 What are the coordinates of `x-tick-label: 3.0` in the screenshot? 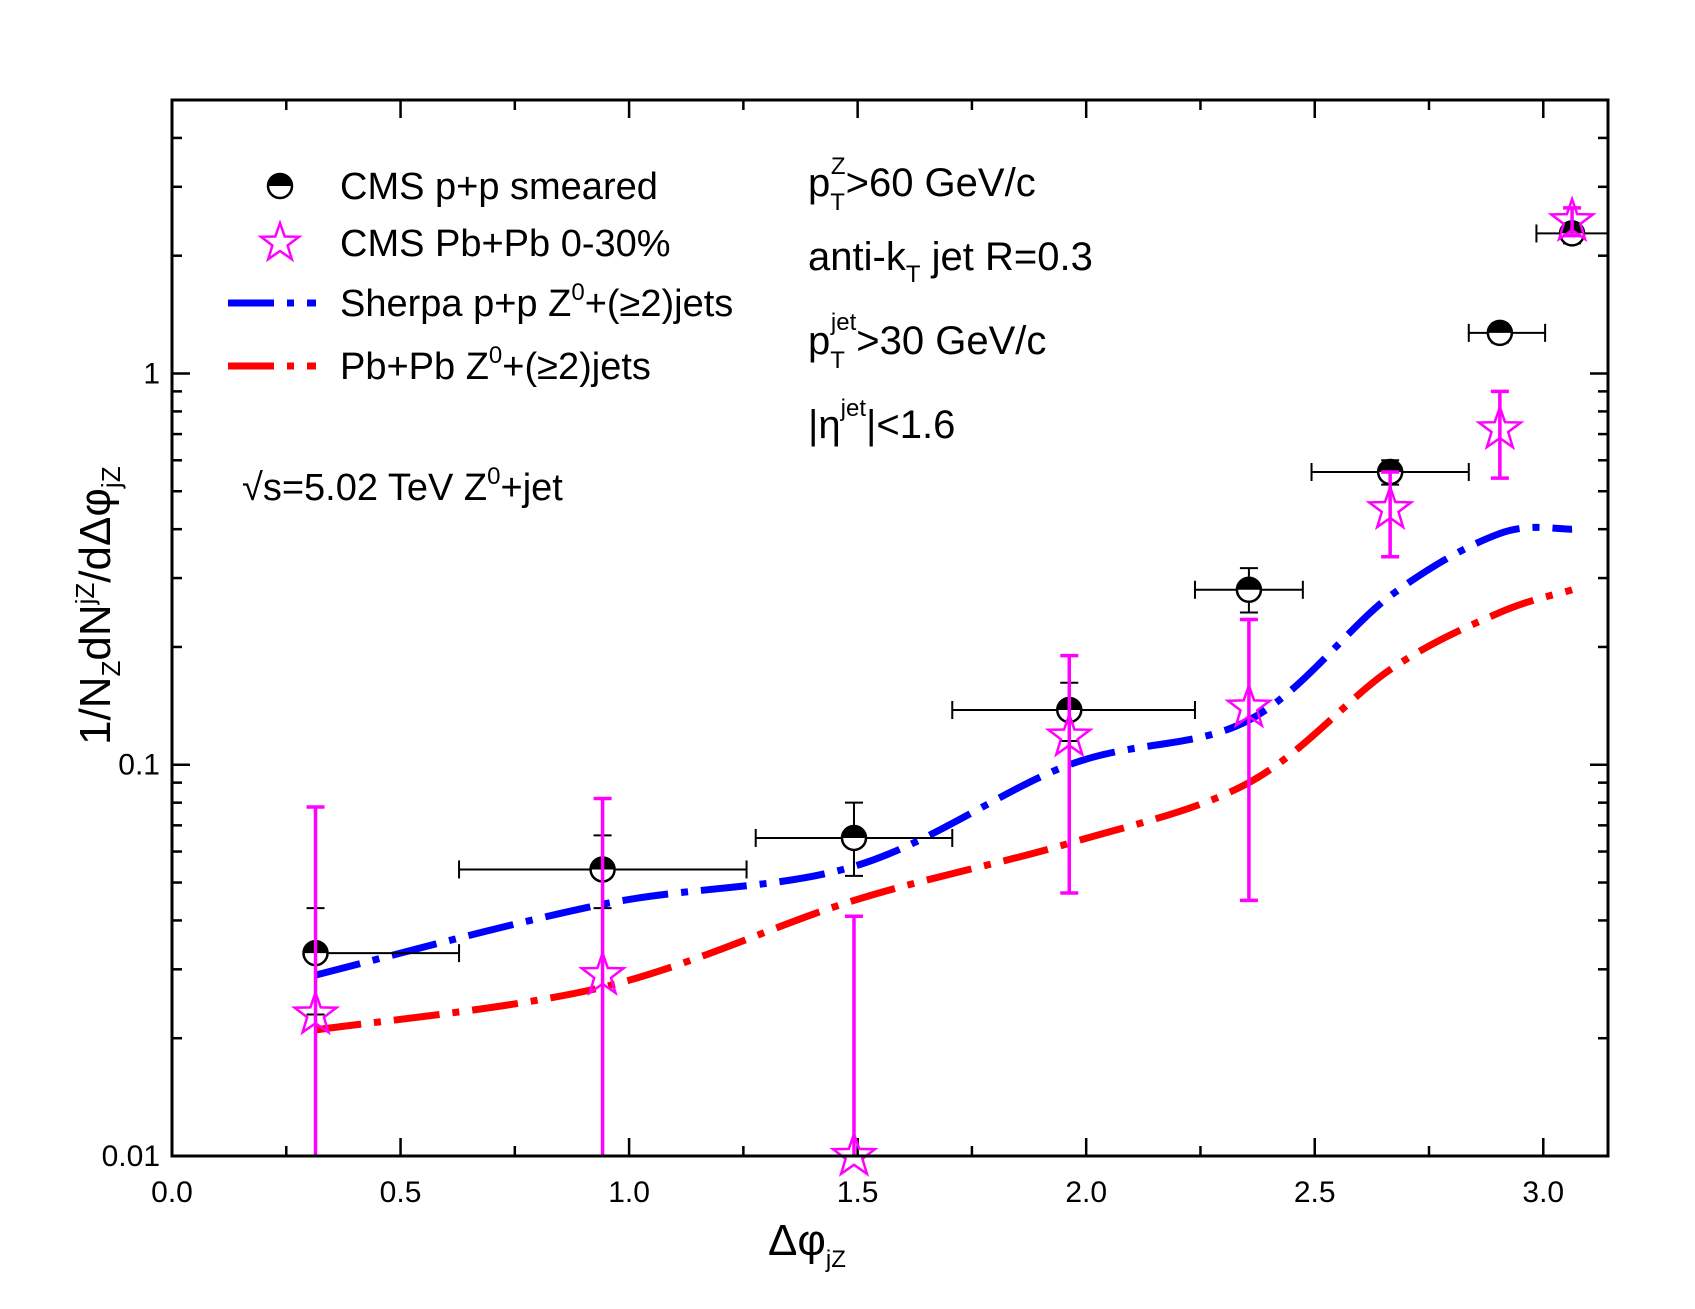 It's located at (1543, 1192).